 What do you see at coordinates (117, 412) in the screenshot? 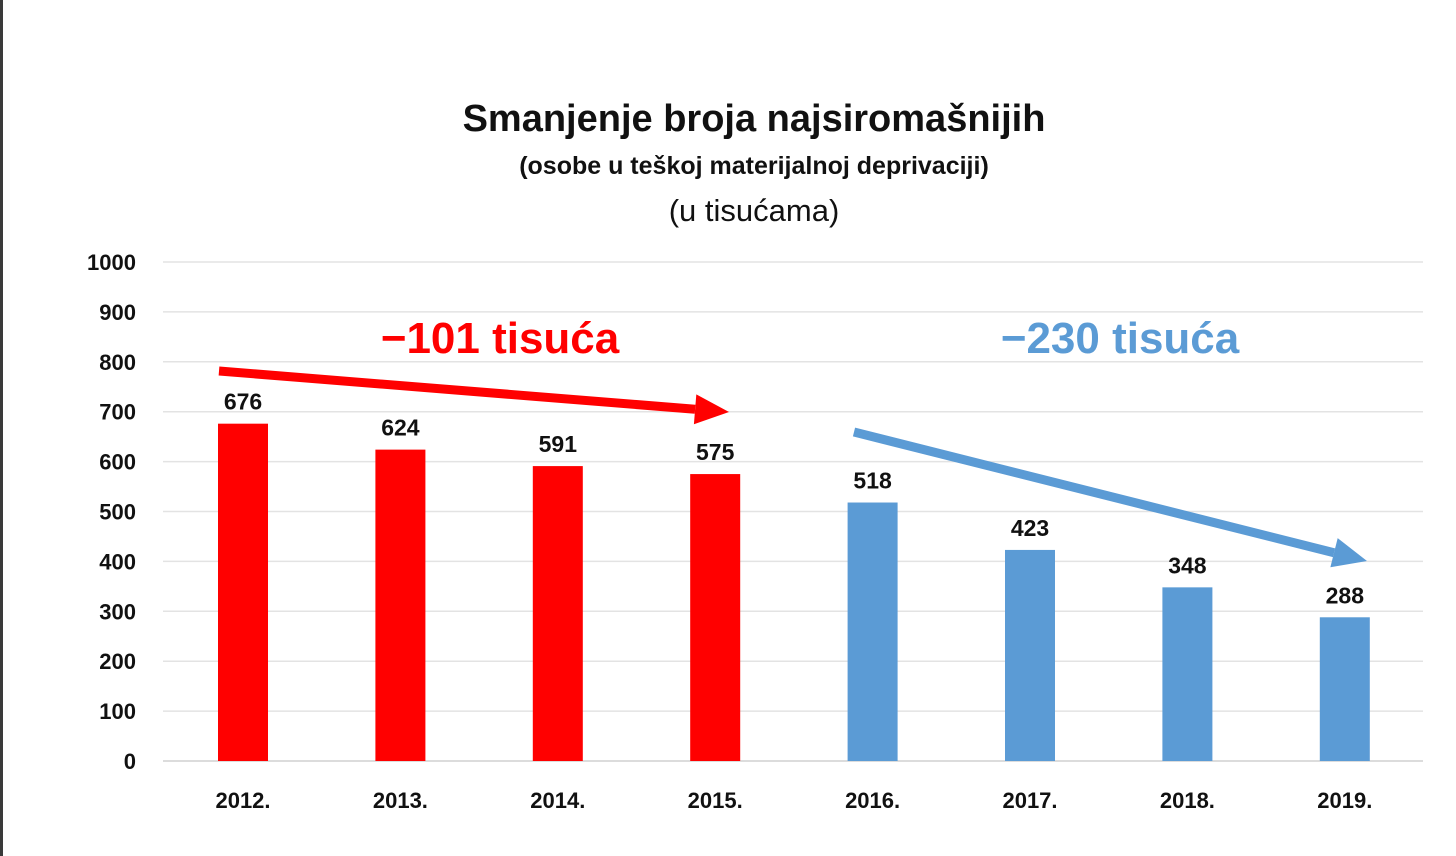
I see `y-tick-label: 700` at bounding box center [117, 412].